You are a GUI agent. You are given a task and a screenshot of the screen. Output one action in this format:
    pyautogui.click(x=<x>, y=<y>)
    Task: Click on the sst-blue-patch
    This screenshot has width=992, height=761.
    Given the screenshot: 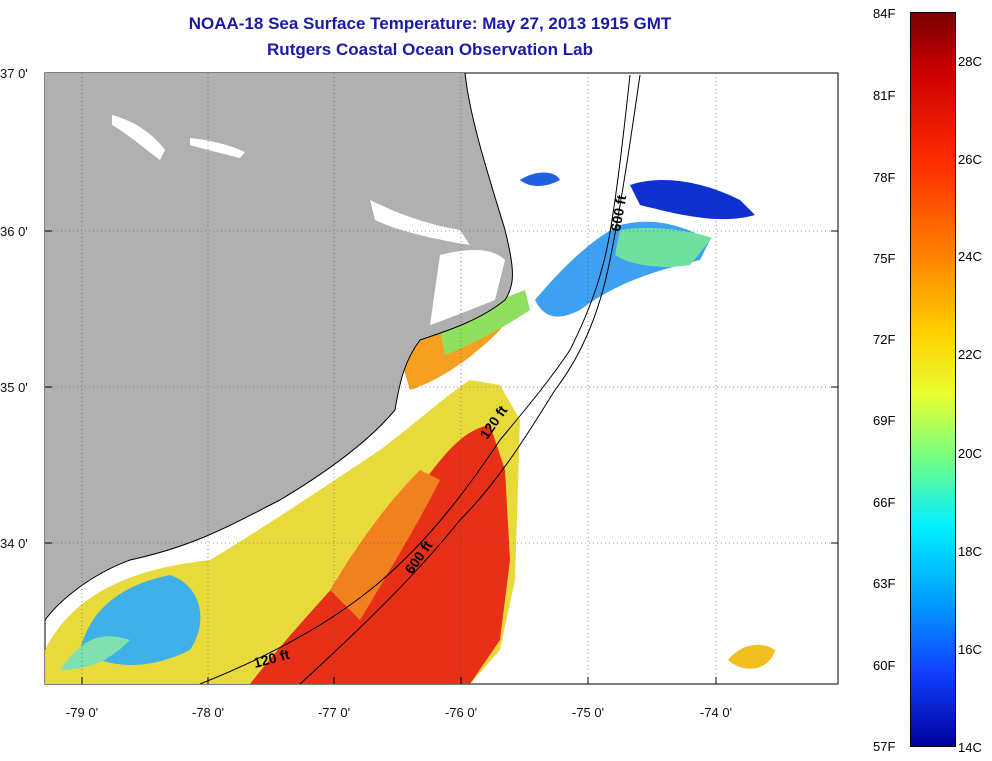 What is the action you would take?
    pyautogui.click(x=540, y=179)
    